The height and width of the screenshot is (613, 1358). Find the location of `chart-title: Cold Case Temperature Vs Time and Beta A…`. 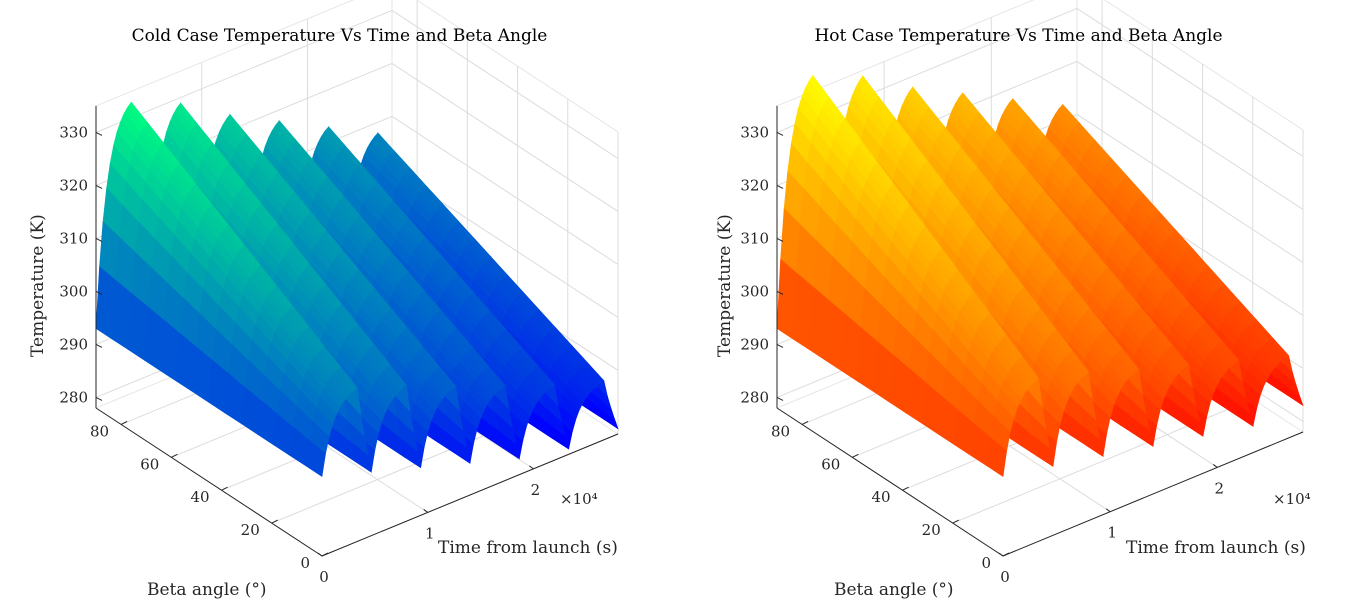

chart-title: Cold Case Temperature Vs Time and Beta A… is located at coordinates (339, 36).